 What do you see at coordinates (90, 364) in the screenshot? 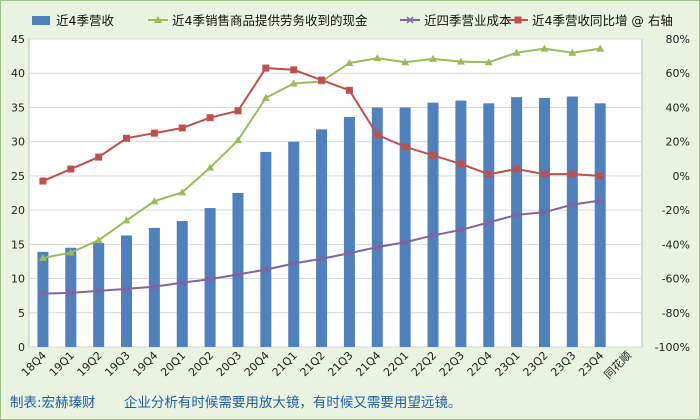
I see `x-tick-label: 19Q2` at bounding box center [90, 364].